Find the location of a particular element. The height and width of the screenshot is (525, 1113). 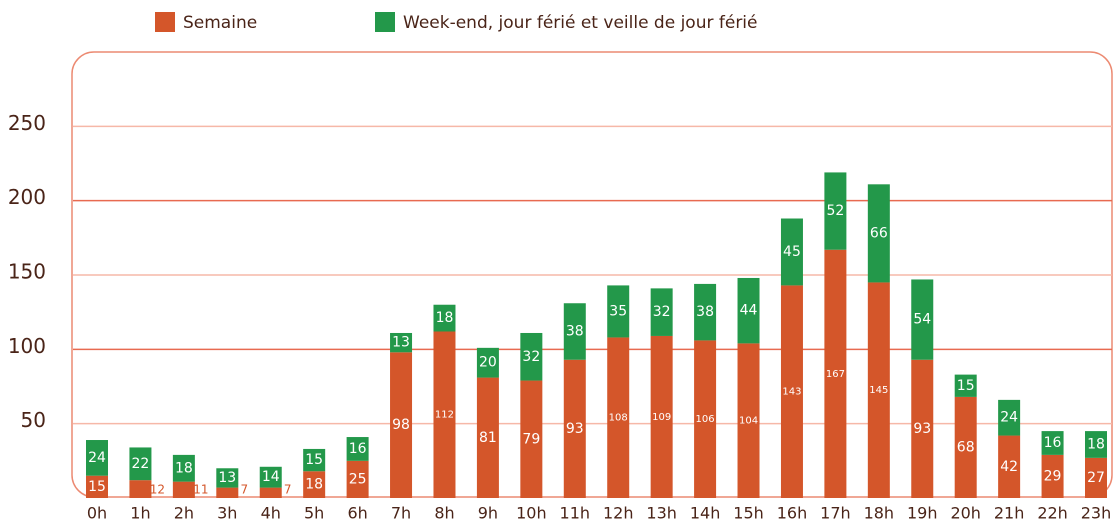

value-label: 68 is located at coordinates (966, 447).